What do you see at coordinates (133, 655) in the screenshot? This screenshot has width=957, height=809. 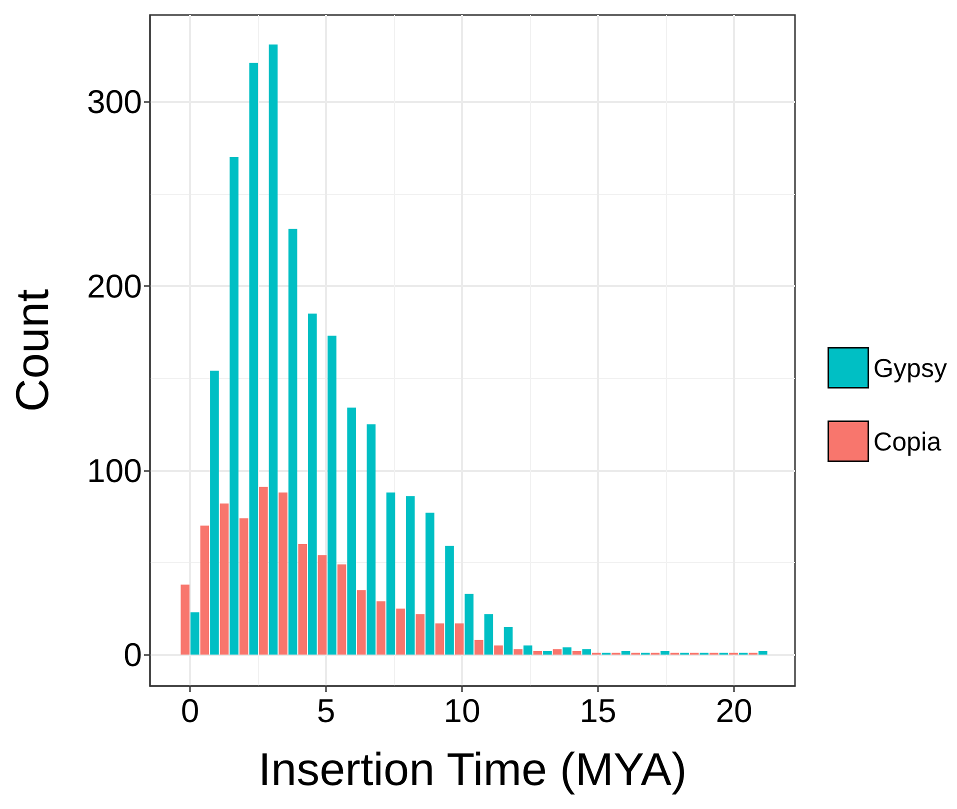 I see `y-tick-label: 0` at bounding box center [133, 655].